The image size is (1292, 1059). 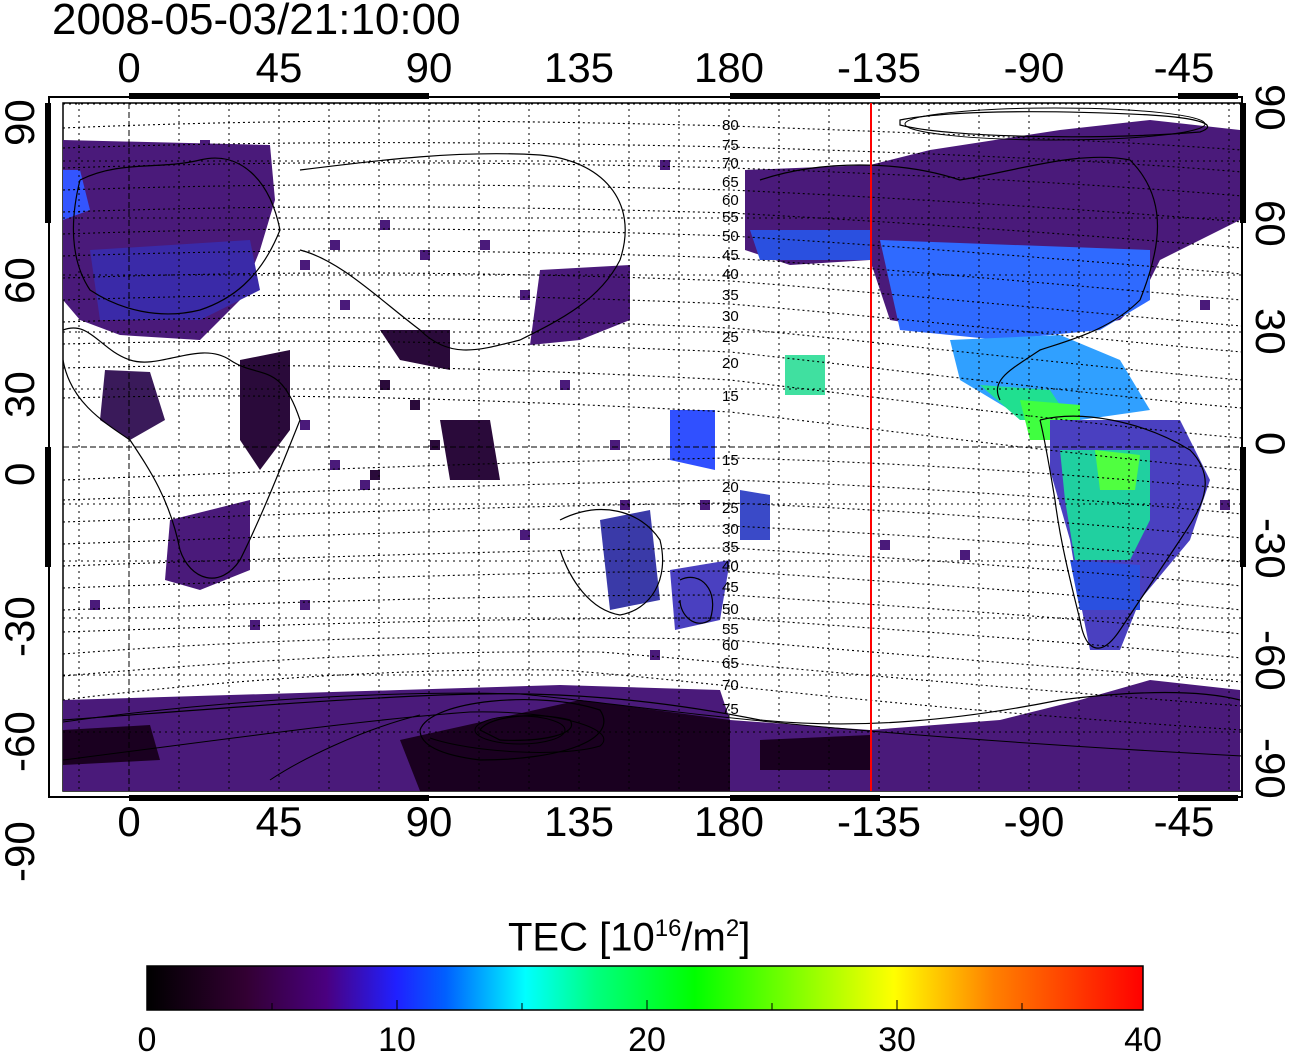 What do you see at coordinates (729, 821) in the screenshot?
I see `lon-tick-bottom: 180` at bounding box center [729, 821].